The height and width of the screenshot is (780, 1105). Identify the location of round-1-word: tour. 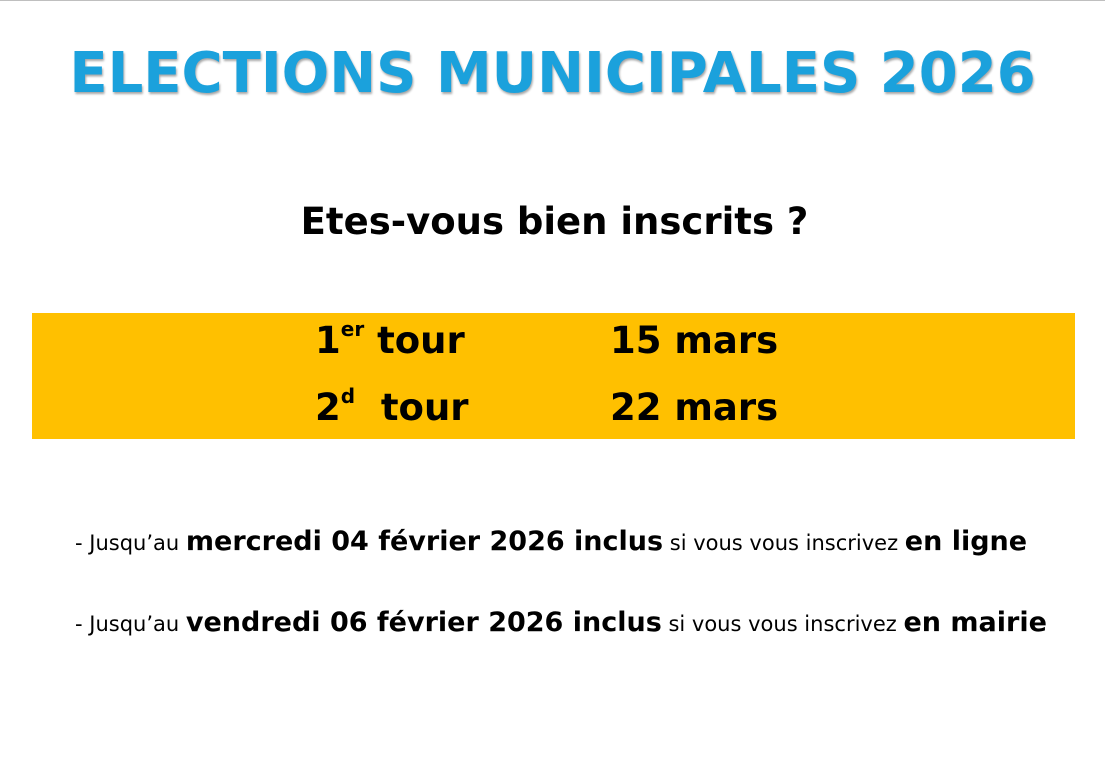
(421, 340).